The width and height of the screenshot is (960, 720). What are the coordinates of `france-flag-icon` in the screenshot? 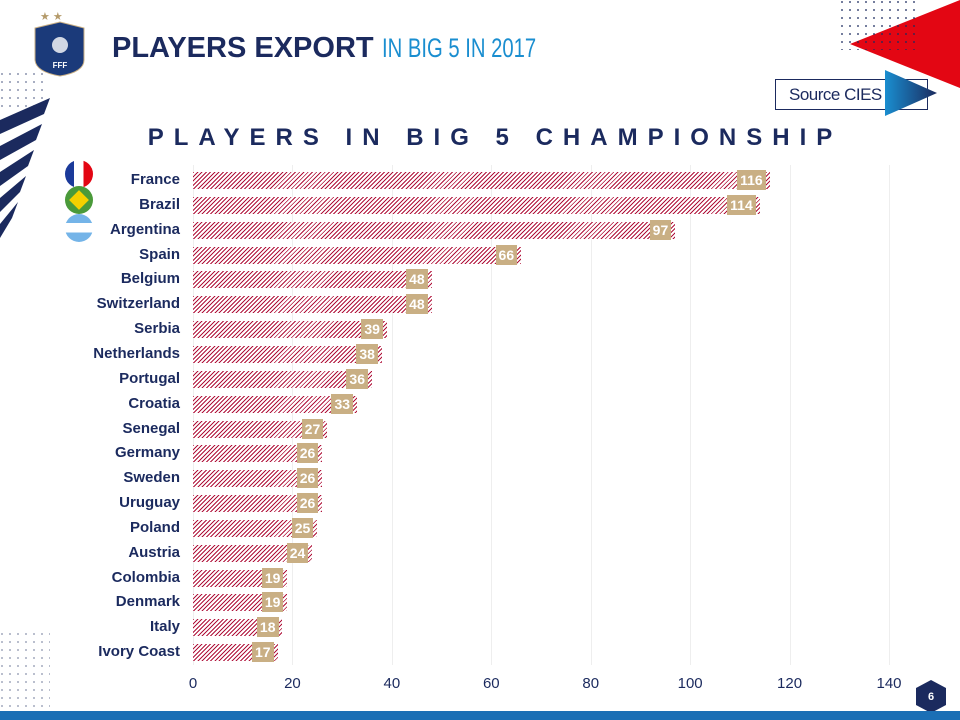 It's located at (79, 174).